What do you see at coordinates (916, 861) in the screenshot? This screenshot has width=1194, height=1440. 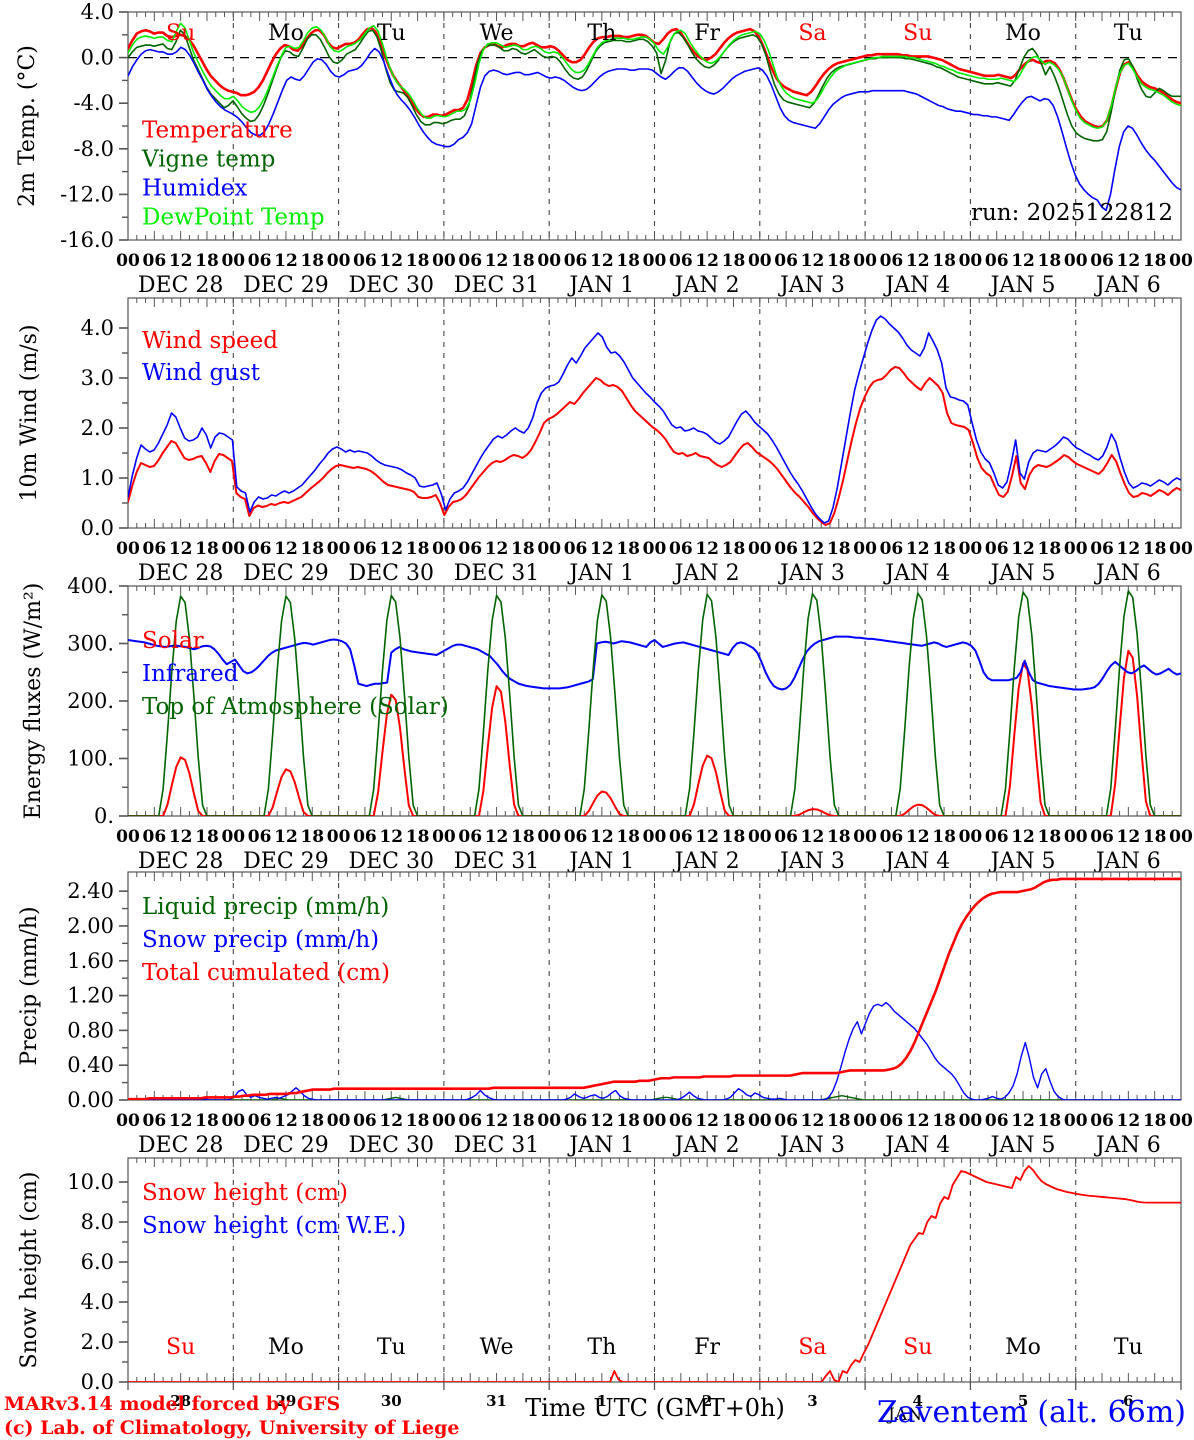 I see `day-label: JAN 4` at bounding box center [916, 861].